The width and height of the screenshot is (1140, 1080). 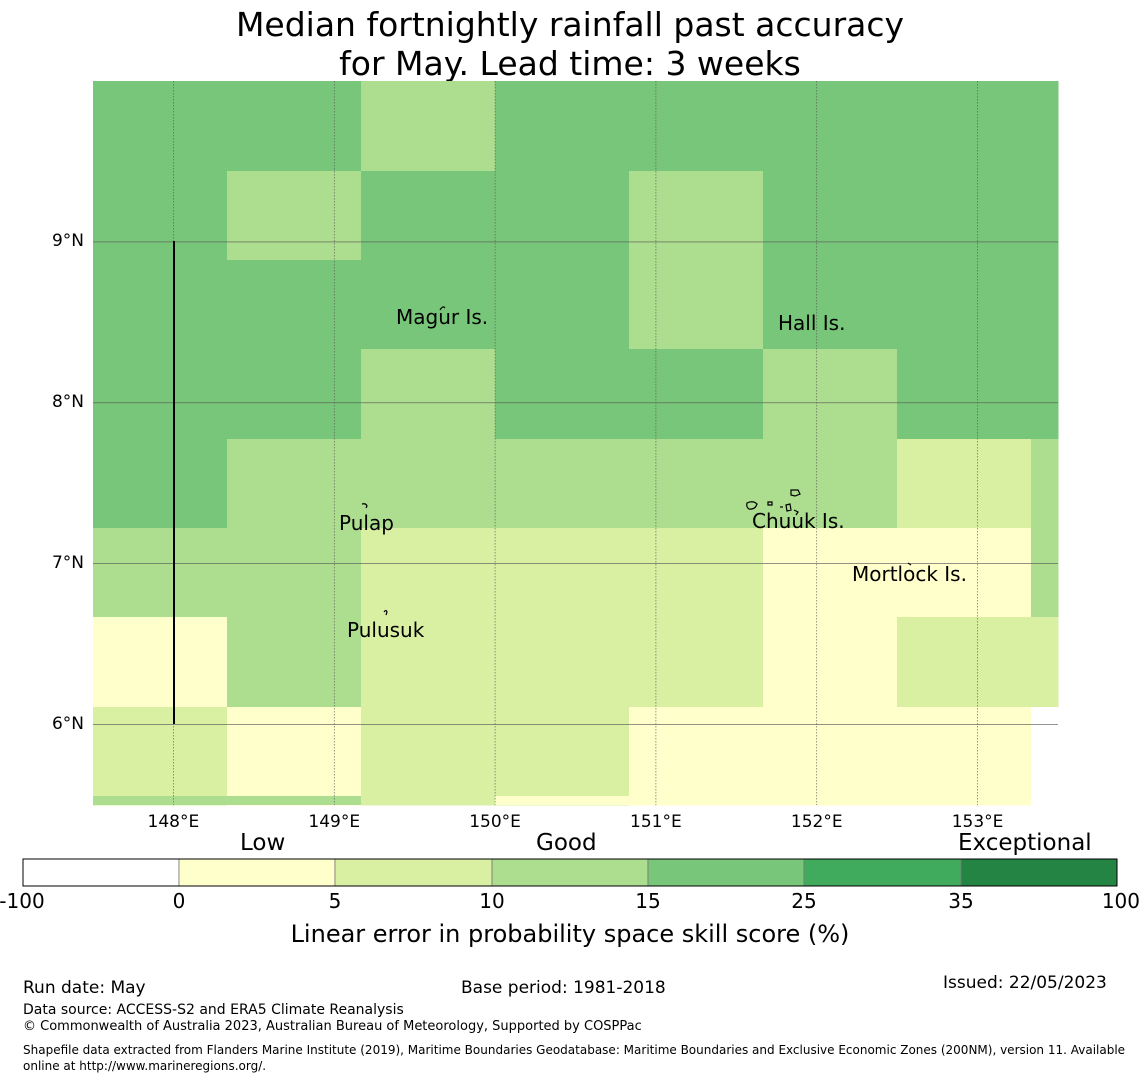 What do you see at coordinates (22, 901) in the screenshot?
I see `colorbar-tick-label: -100` at bounding box center [22, 901].